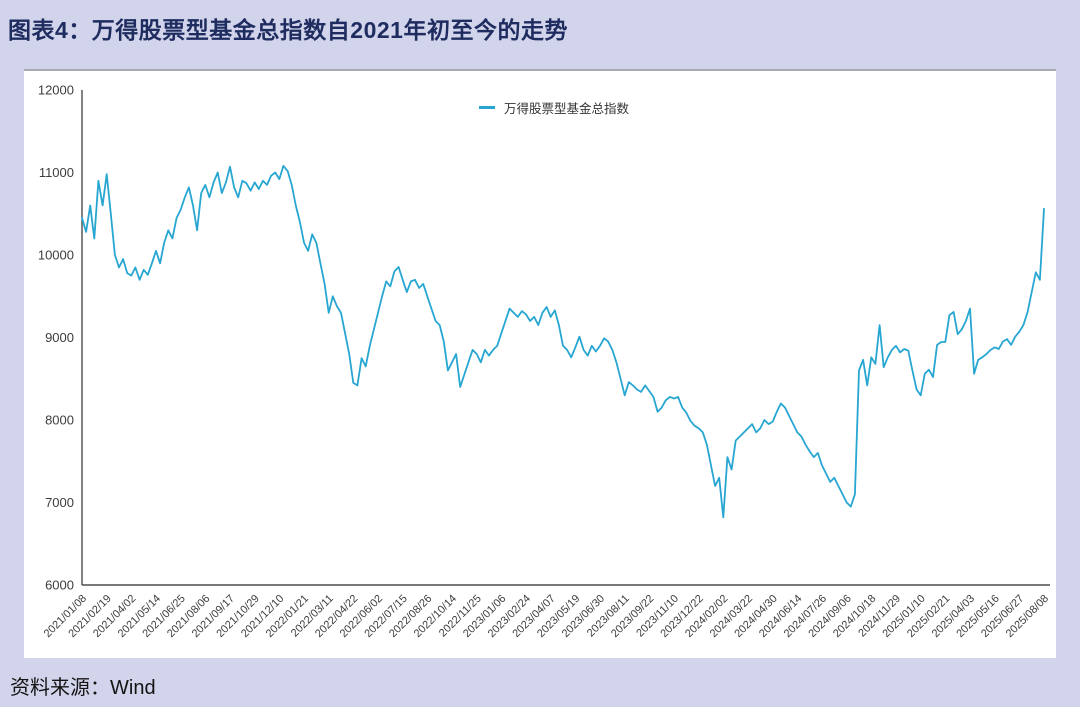  I want to click on y-axis-label: 6000, so click(59, 585).